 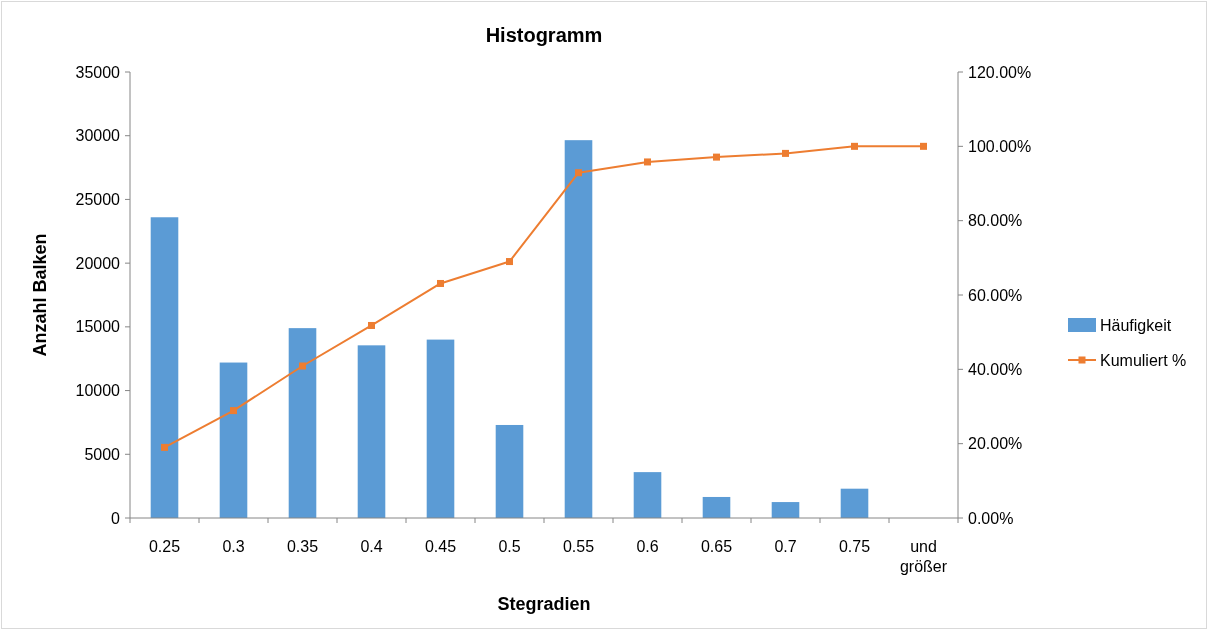 What do you see at coordinates (164, 546) in the screenshot?
I see `x-tick-label: 0.25` at bounding box center [164, 546].